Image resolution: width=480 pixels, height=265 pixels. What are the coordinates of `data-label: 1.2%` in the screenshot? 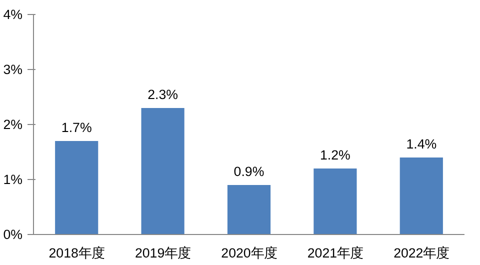 It's located at (335, 155).